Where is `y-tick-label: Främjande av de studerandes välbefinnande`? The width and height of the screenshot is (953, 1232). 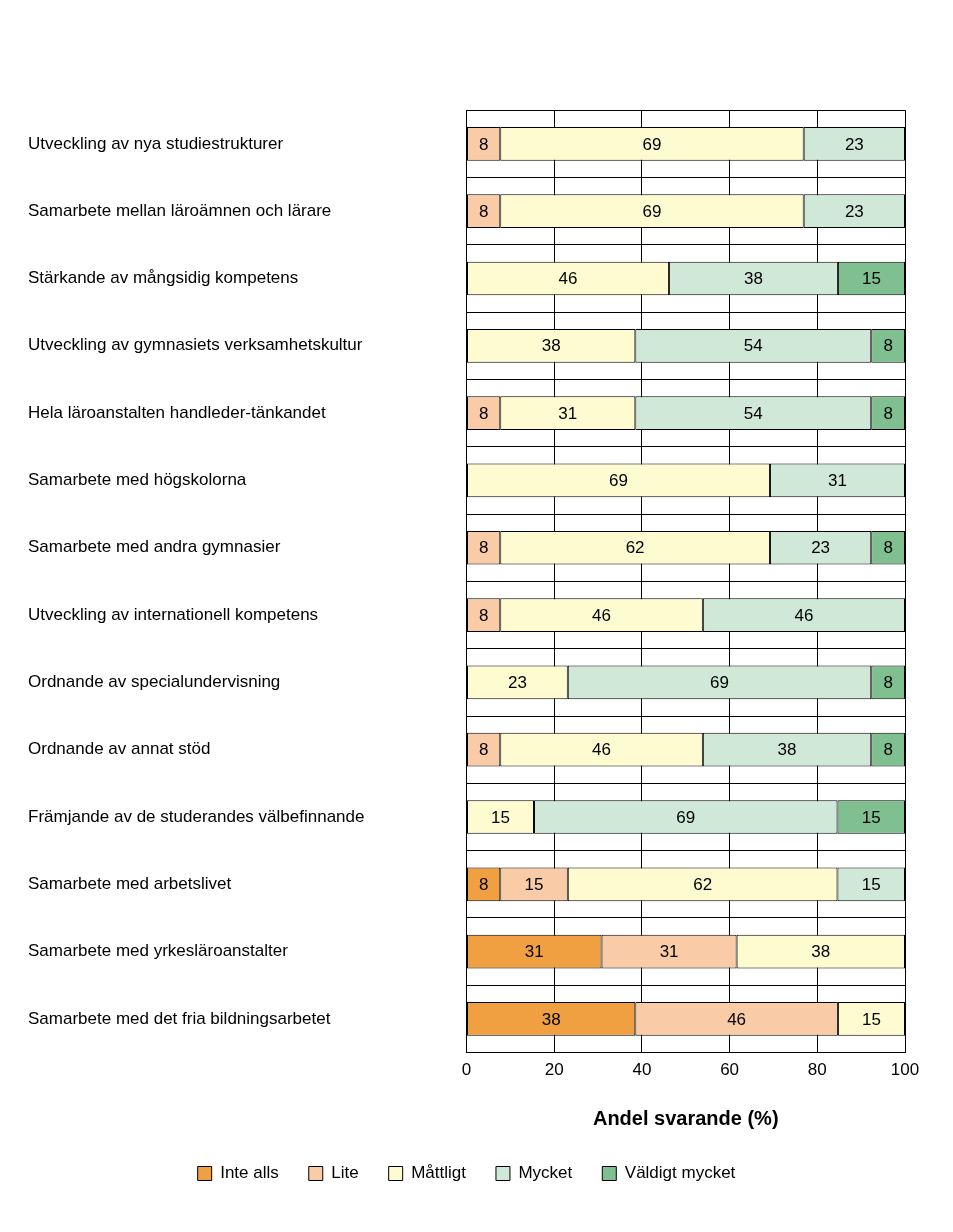
y-tick-label: Främjande av de studerandes välbefinnande is located at coordinates (196, 816).